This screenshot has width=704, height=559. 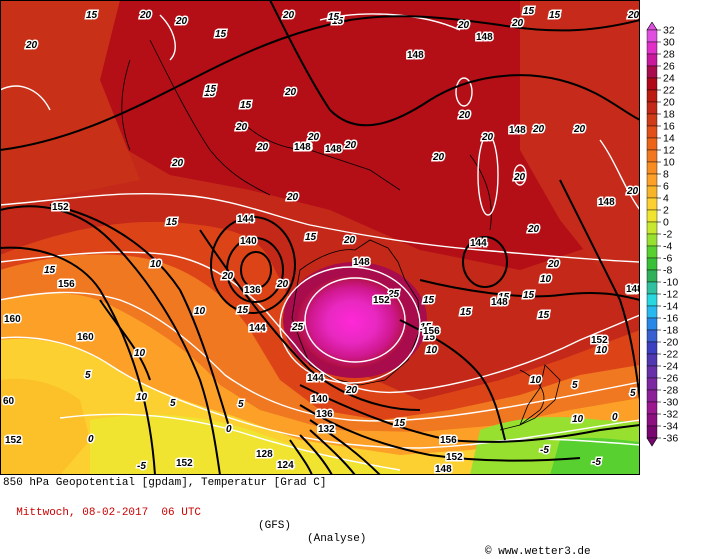 What do you see at coordinates (666, 223) in the screenshot?
I see `scale-tick-label: 0` at bounding box center [666, 223].